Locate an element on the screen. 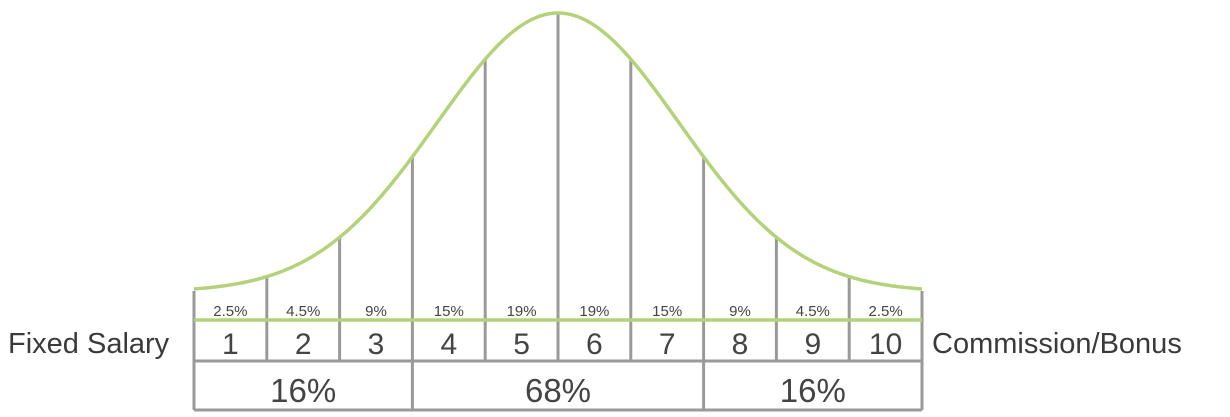 This screenshot has height=417, width=1230. bin-percent-labels: 2.5% 4.5% 9% 15% 19% 19% 15% 9% 4.5% 2.5% is located at coordinates (557, 311).